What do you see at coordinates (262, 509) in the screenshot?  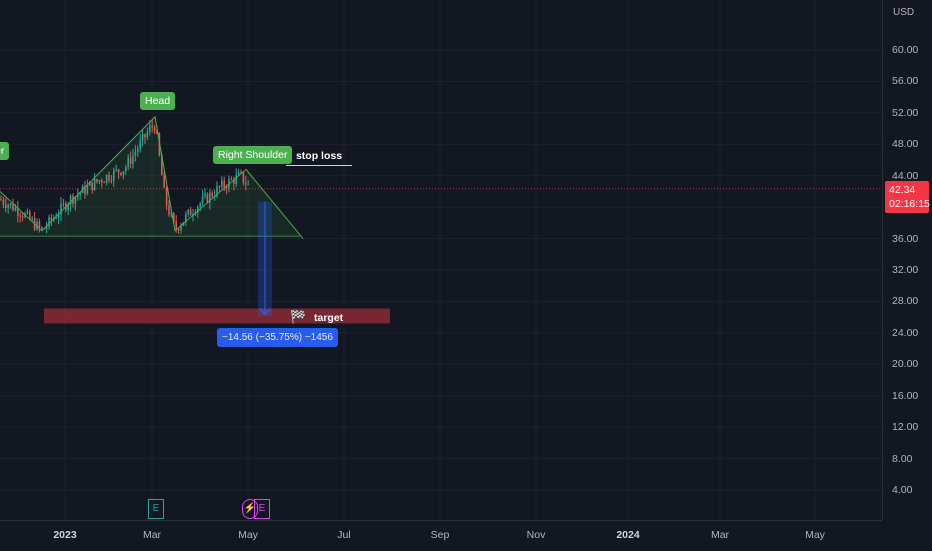 I see `earnings-event-icon-2: E` at bounding box center [262, 509].